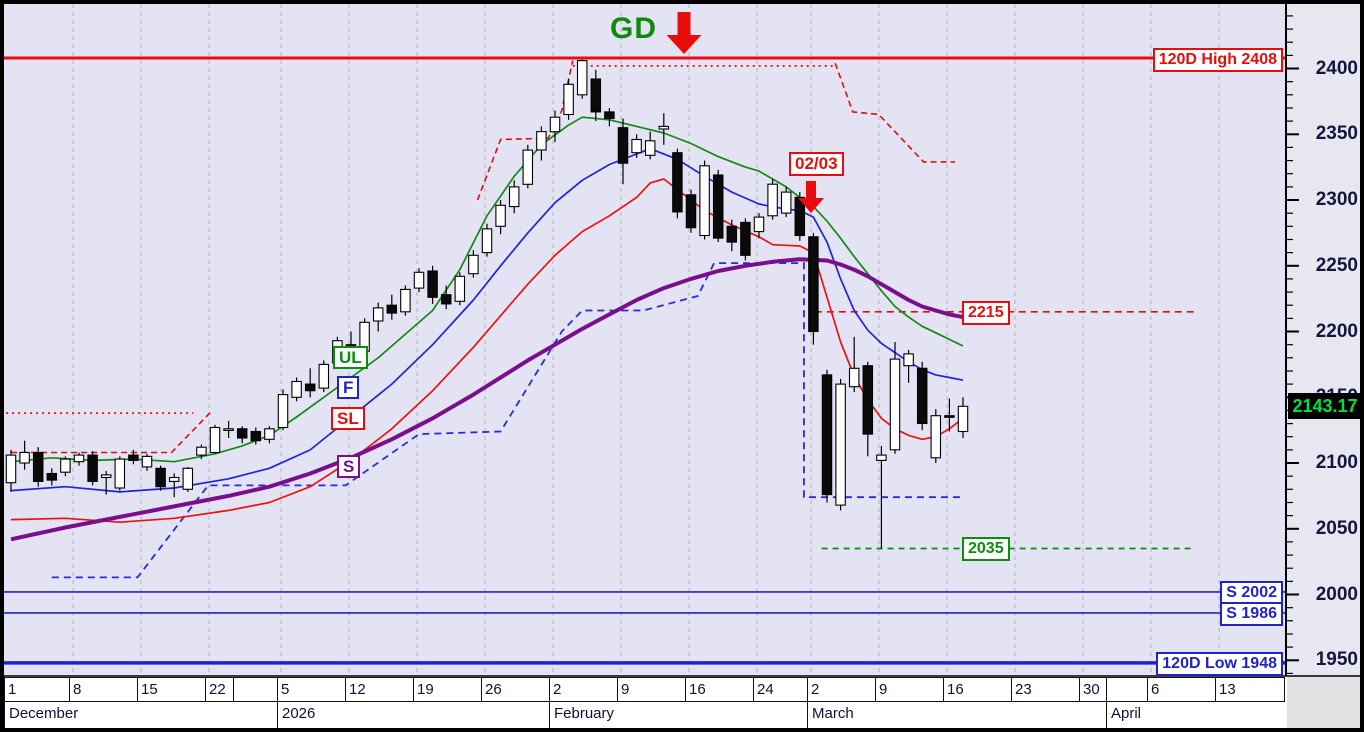 This screenshot has height=732, width=1364. Describe the element at coordinates (1195, 715) in the screenshot. I see `month-cell-April: April` at that location.